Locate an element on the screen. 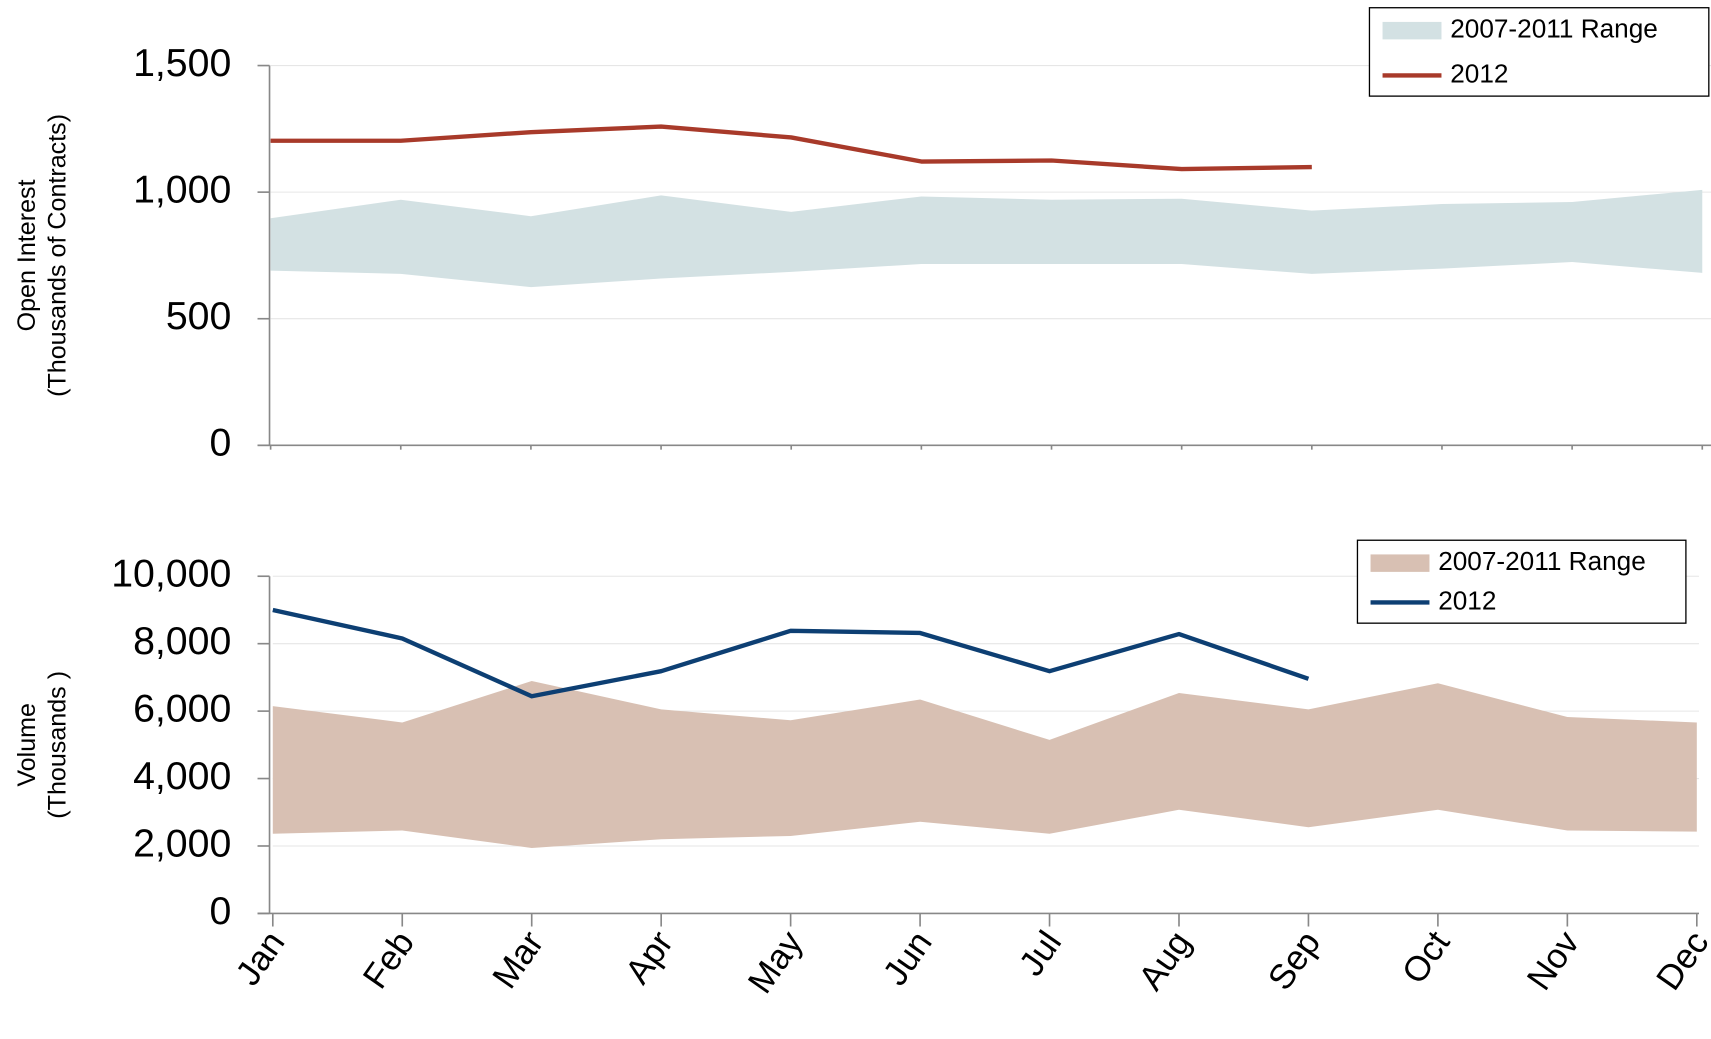  y-tick-label: 500 is located at coordinates (199, 316).